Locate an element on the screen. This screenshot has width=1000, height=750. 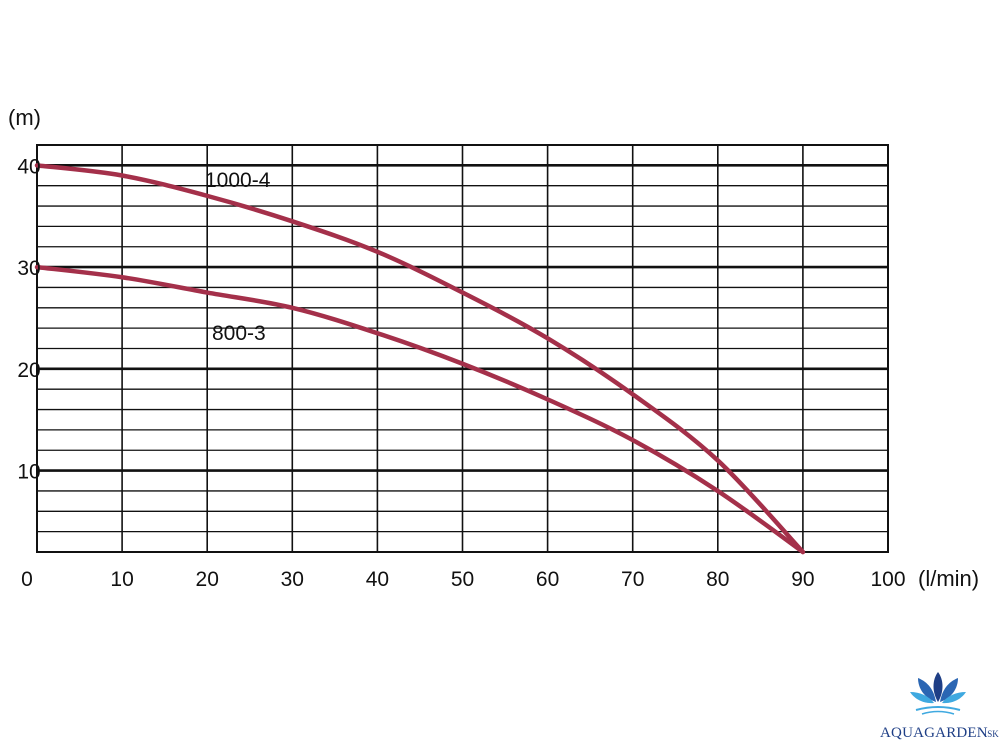
x-tick-label: 0 is located at coordinates (27, 579).